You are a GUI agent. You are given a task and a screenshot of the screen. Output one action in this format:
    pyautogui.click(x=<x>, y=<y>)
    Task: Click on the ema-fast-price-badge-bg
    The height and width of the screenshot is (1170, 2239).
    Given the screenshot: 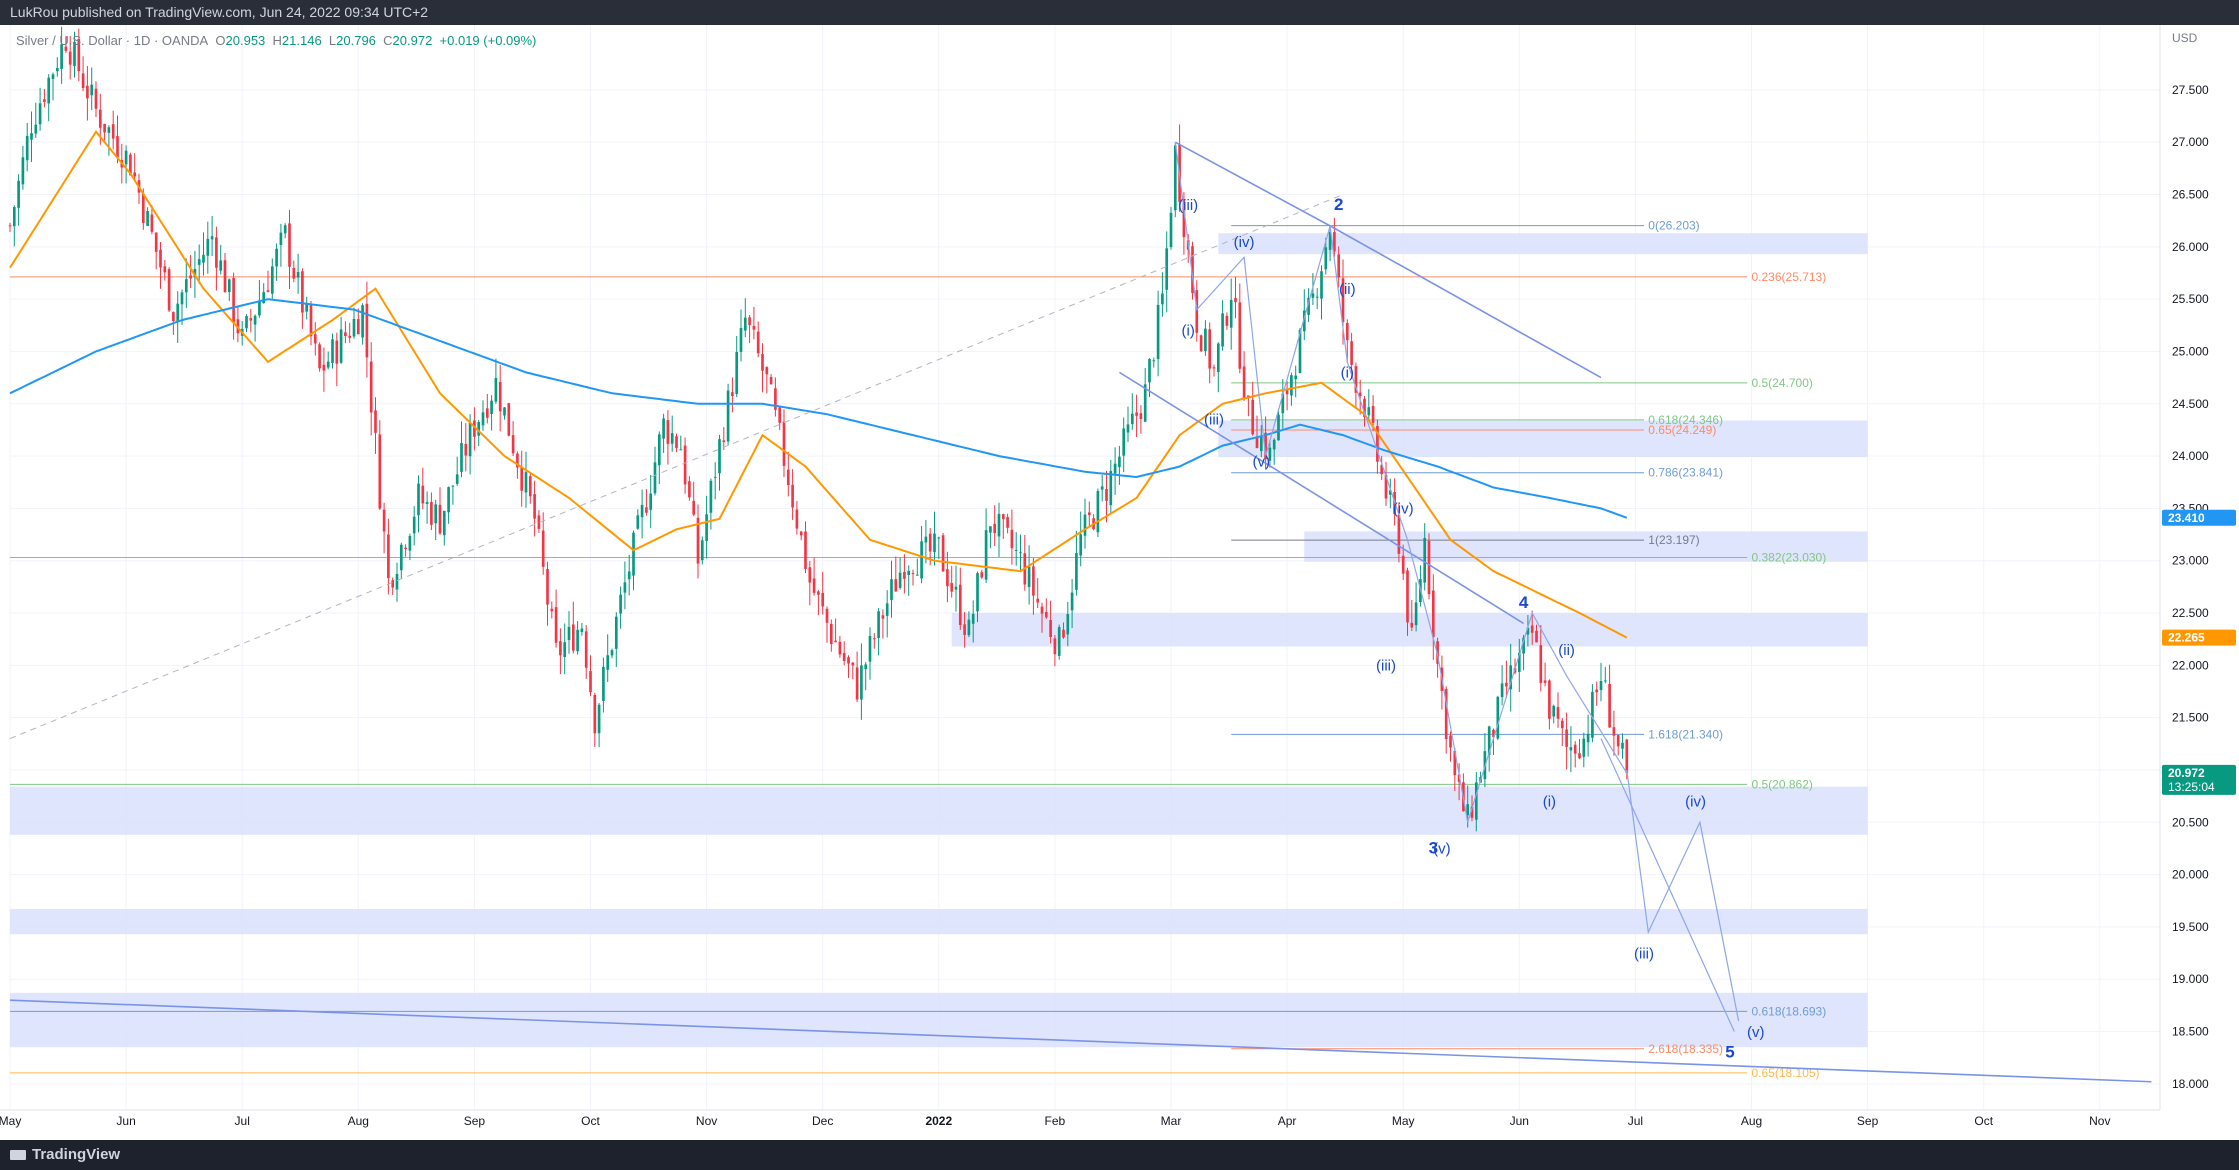 What is the action you would take?
    pyautogui.click(x=2199, y=637)
    